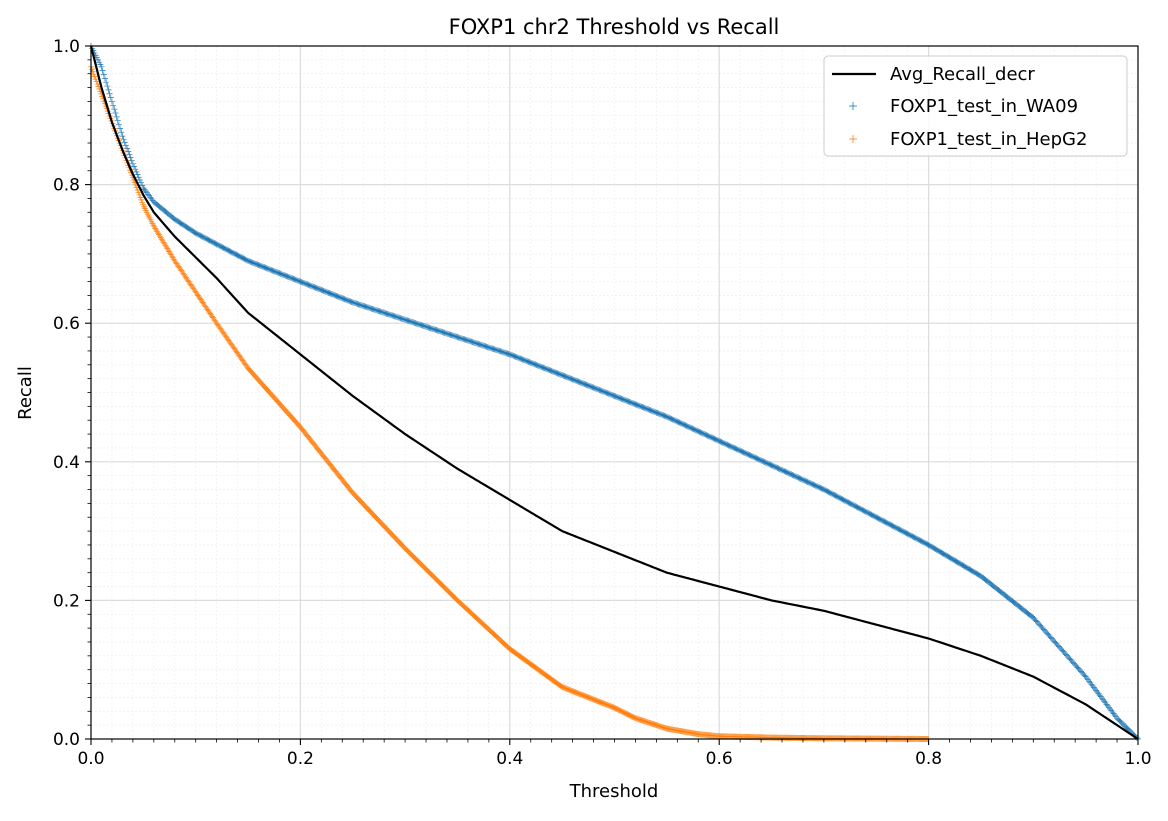  What do you see at coordinates (66, 463) in the screenshot?
I see `y-tick-label: 0.4` at bounding box center [66, 463].